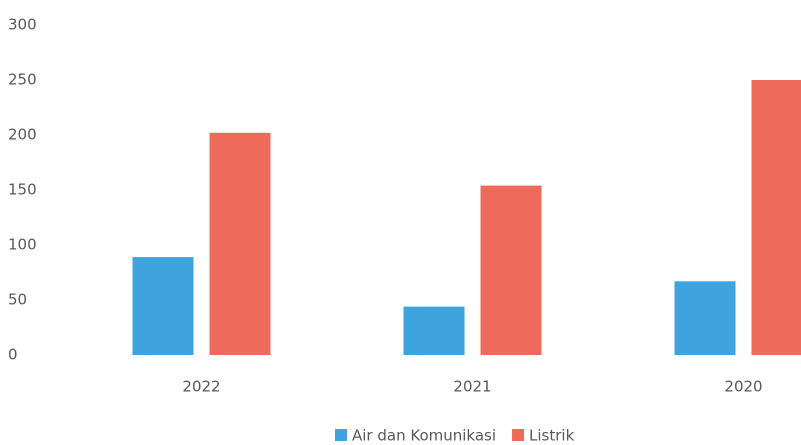 This screenshot has width=801, height=445. I want to click on legend-label: Listrik, so click(552, 436).